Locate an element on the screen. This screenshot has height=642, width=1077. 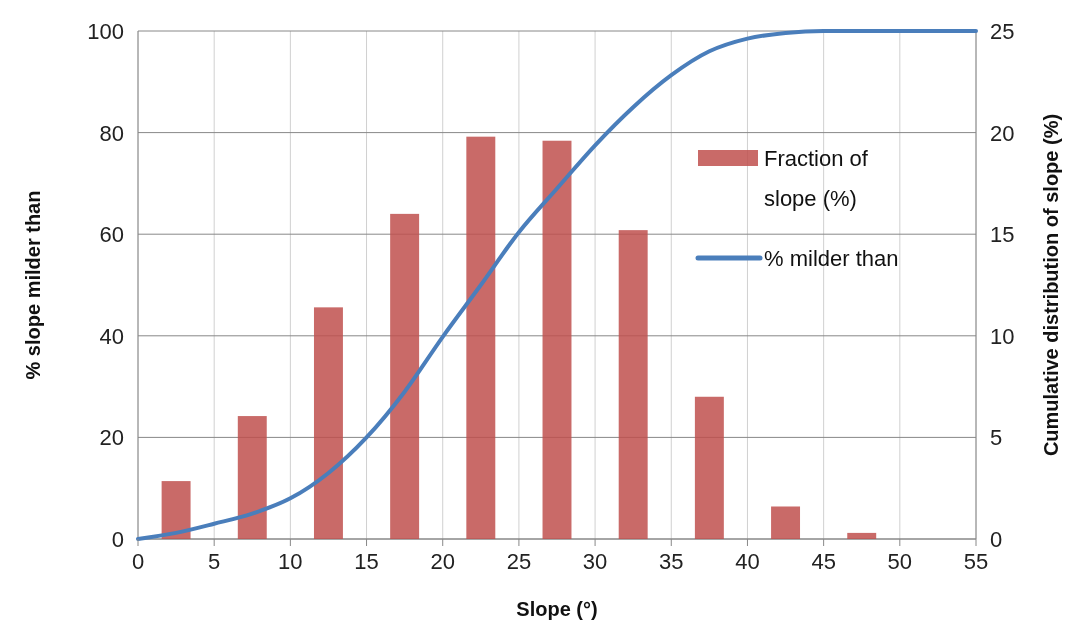
x-tick-label: 20 is located at coordinates (442, 561).